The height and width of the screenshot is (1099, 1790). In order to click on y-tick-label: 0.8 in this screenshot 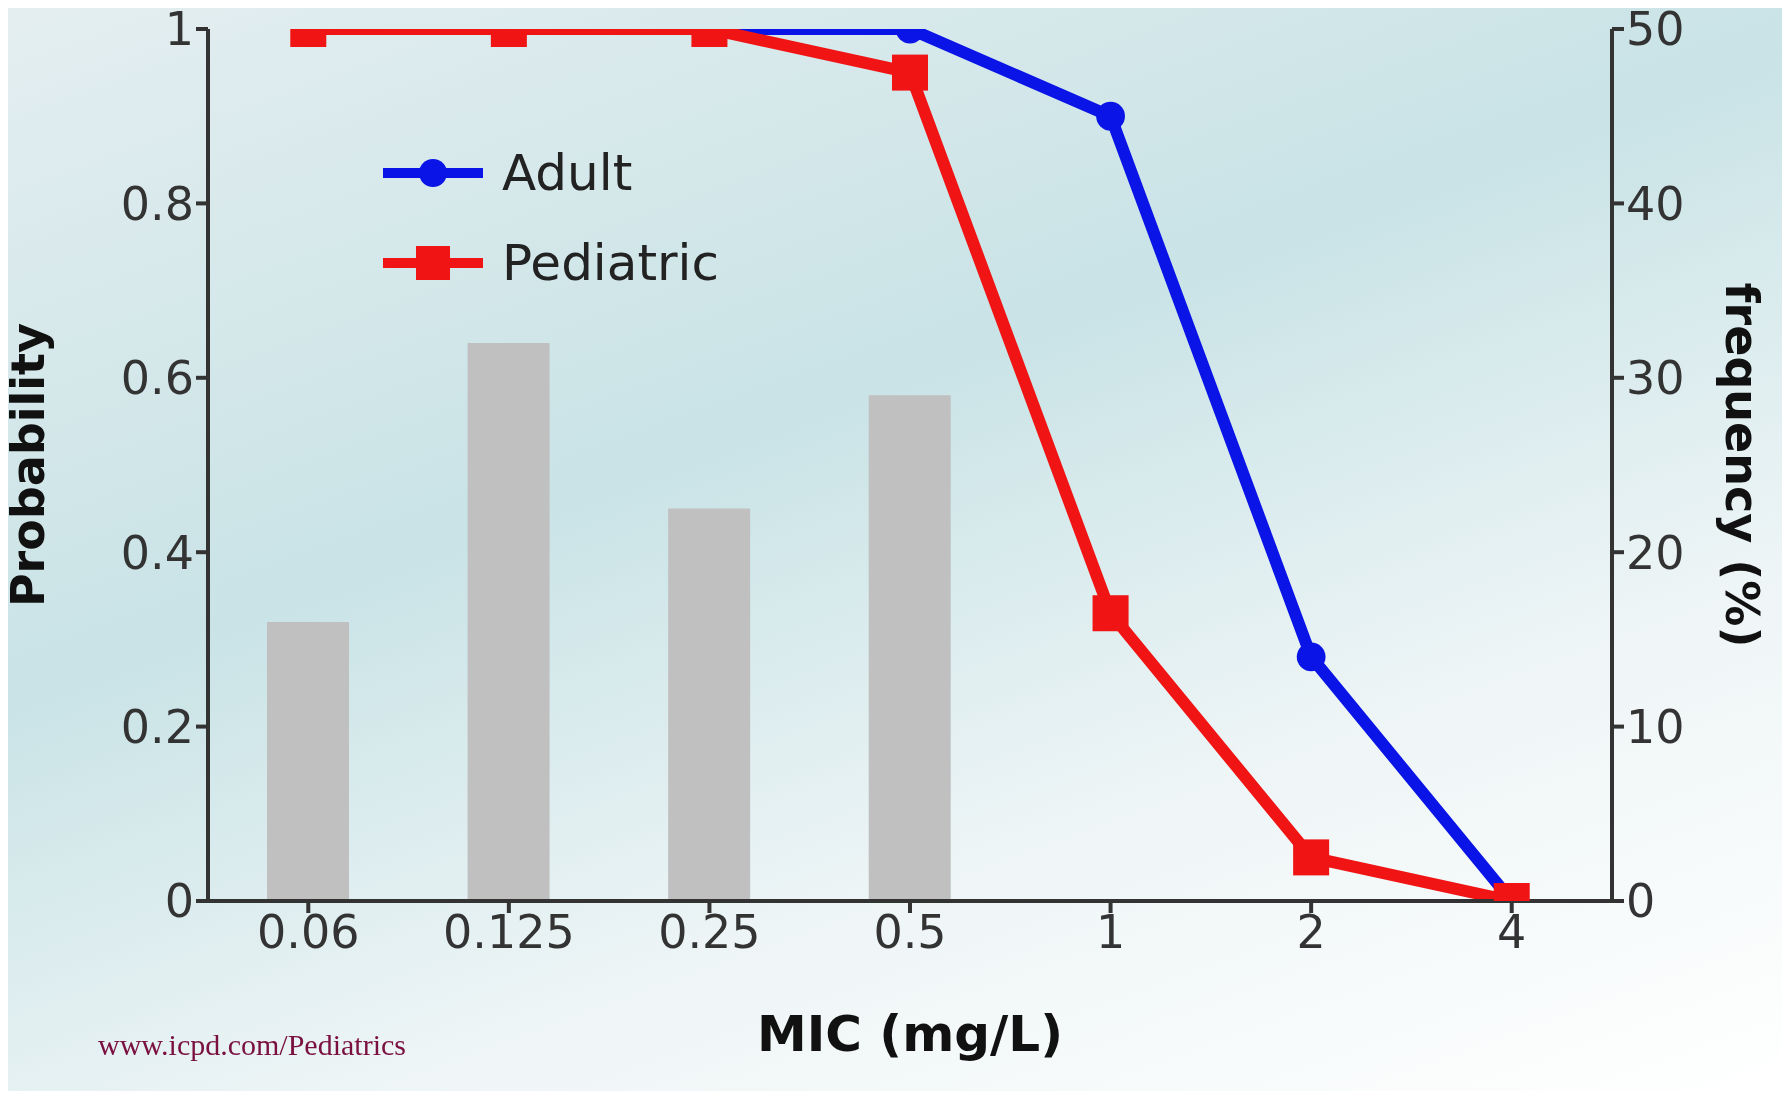, I will do `click(157, 203)`.